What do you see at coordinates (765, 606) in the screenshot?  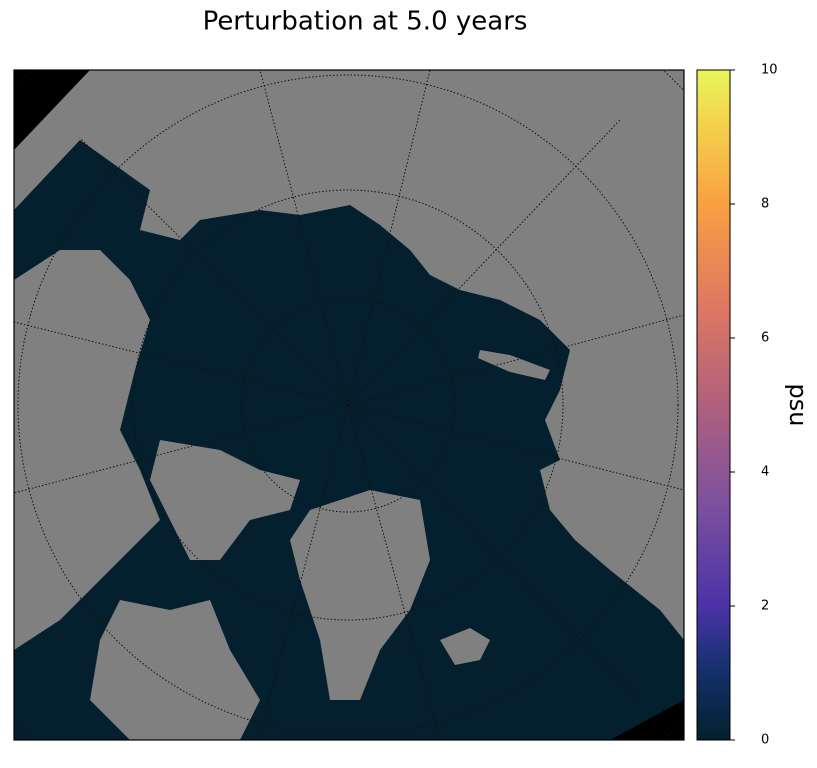 I see `colorbar-tick-label: 2` at bounding box center [765, 606].